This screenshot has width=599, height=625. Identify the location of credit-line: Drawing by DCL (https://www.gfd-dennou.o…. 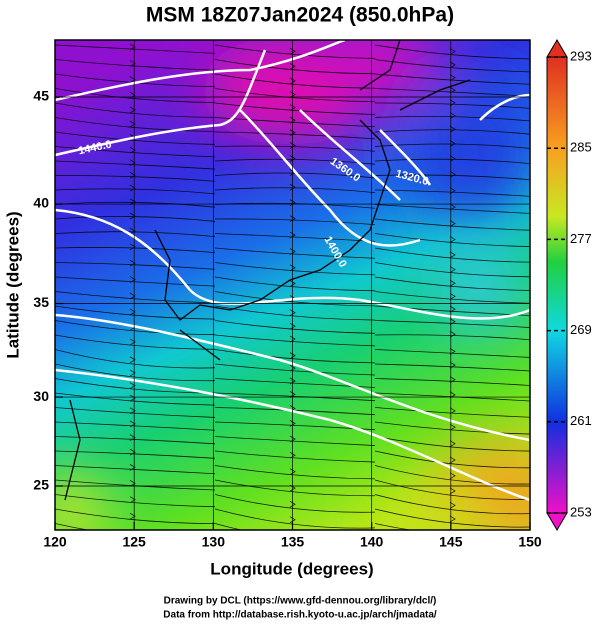
(300, 601).